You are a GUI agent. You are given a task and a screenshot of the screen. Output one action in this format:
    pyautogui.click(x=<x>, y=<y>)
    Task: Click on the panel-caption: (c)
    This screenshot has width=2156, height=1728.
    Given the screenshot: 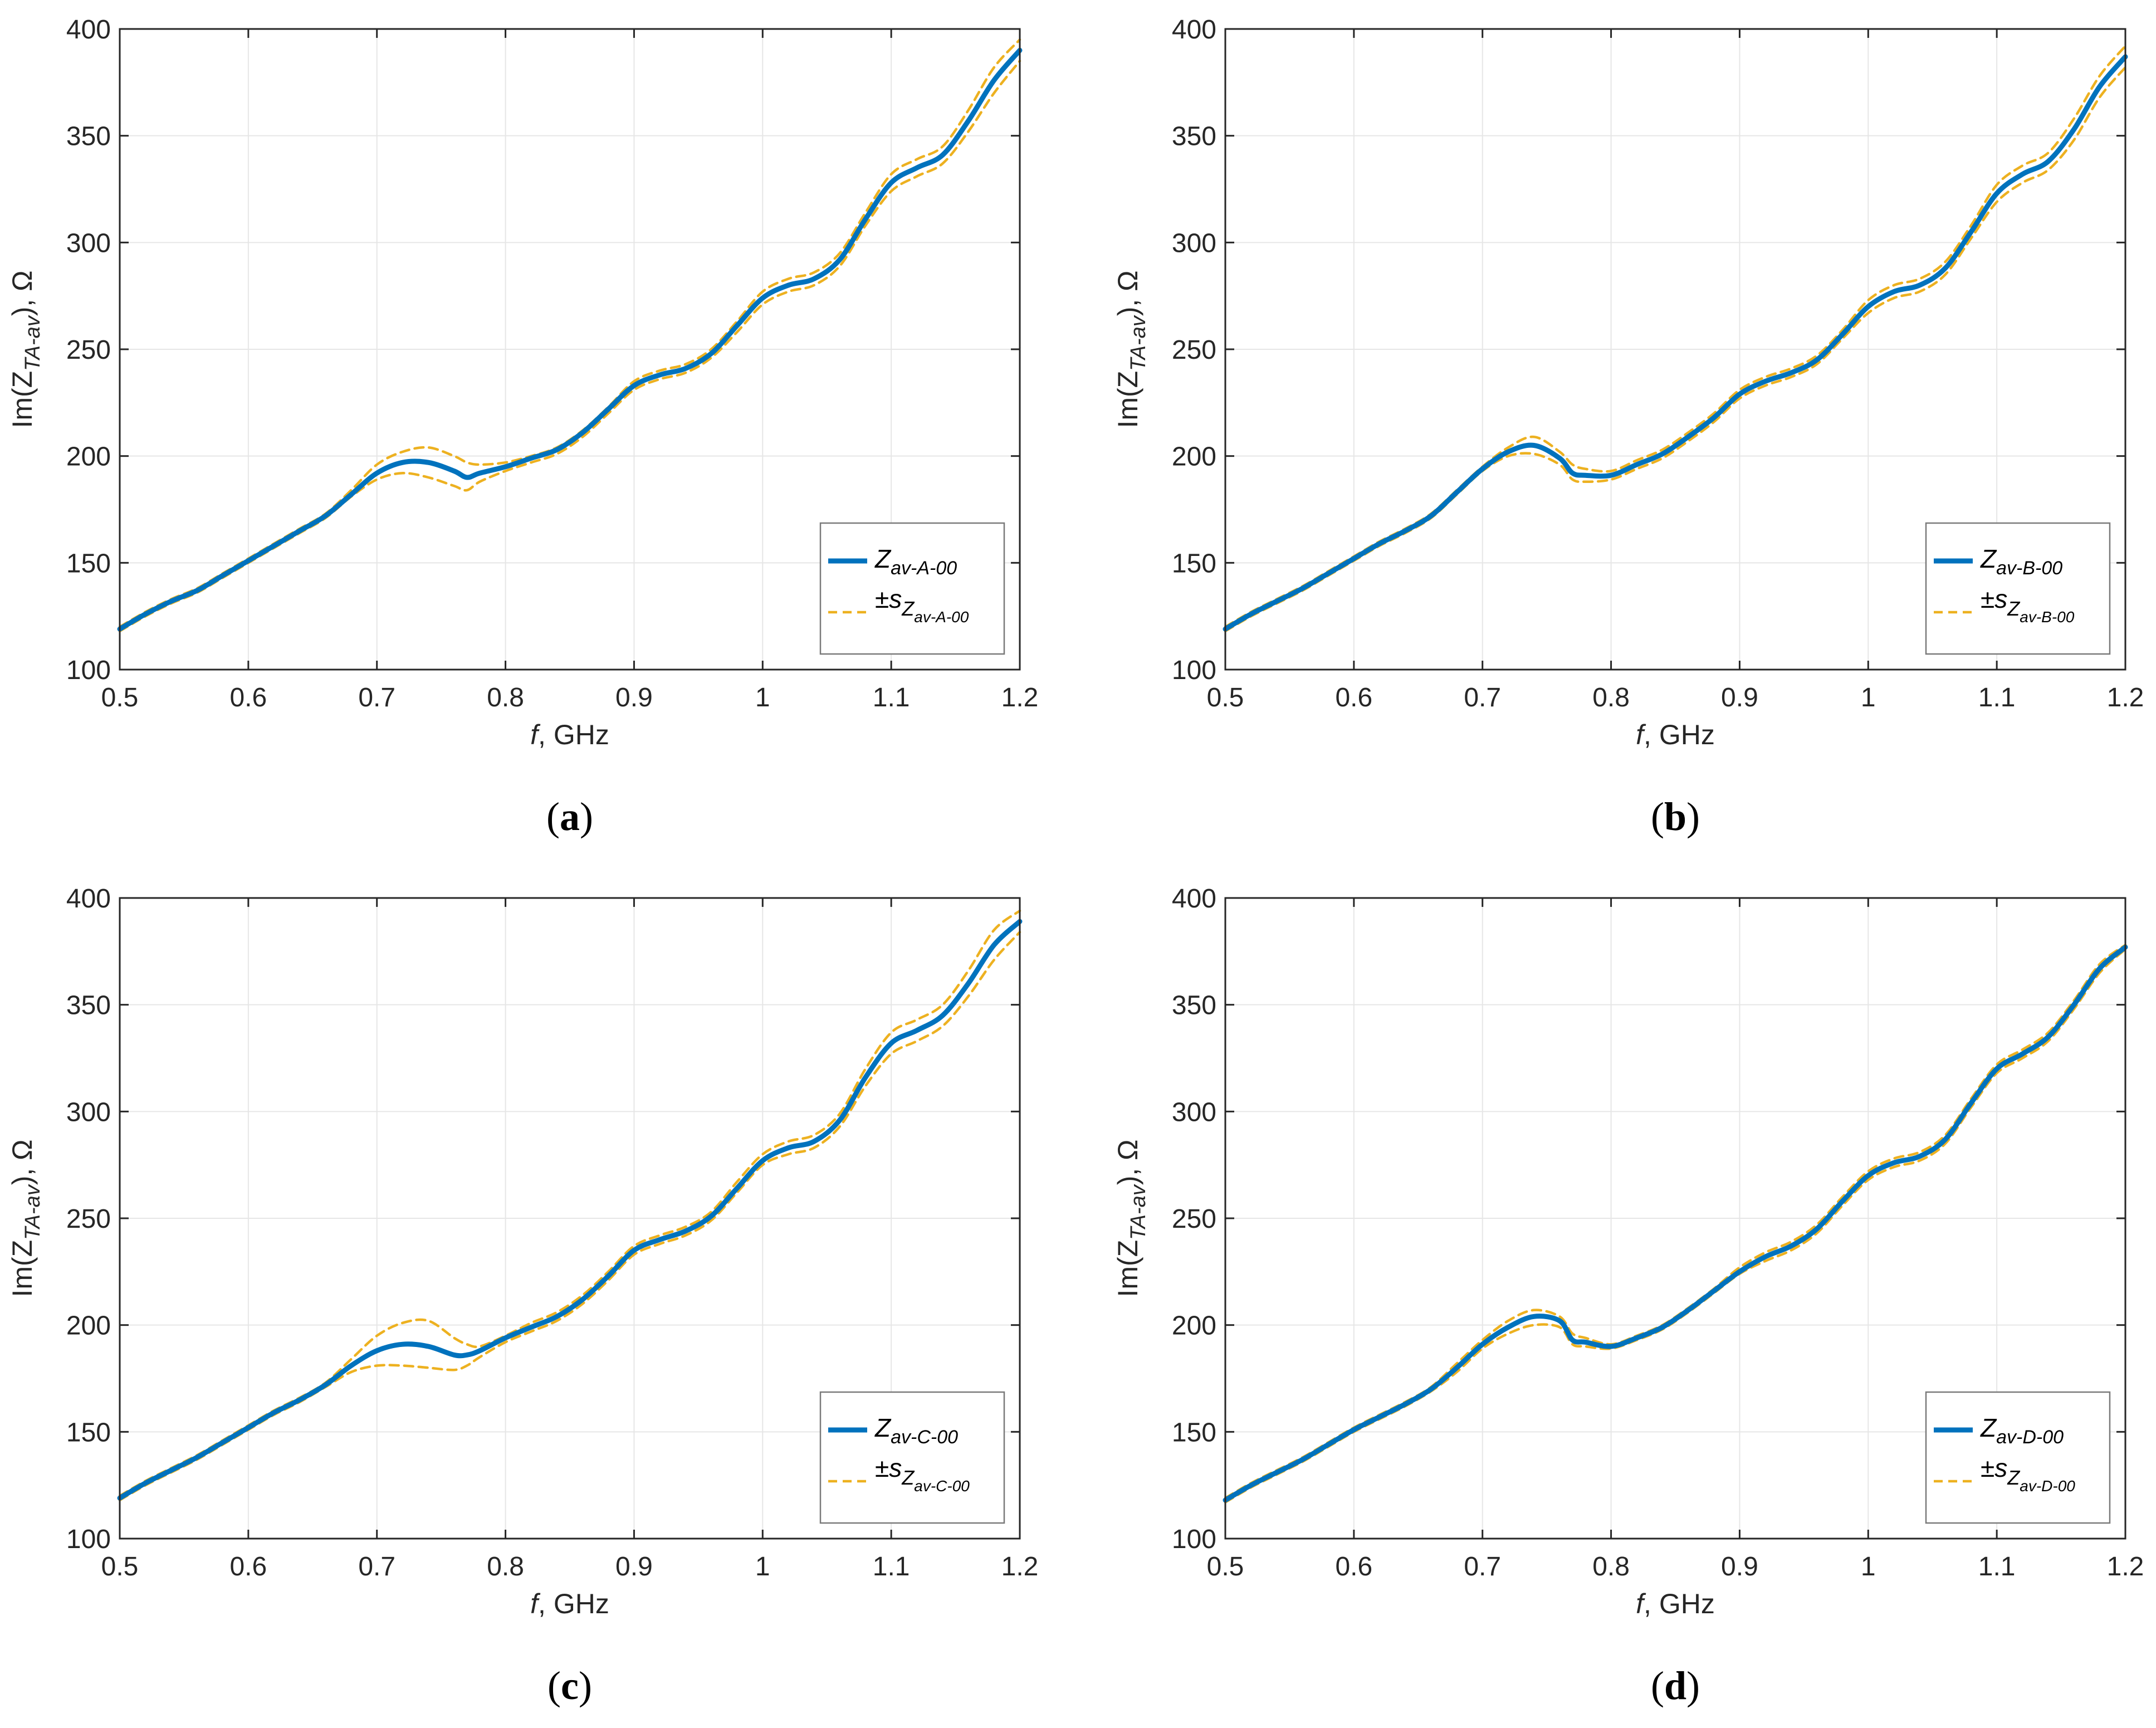 What is the action you would take?
    pyautogui.click(x=569, y=1685)
    